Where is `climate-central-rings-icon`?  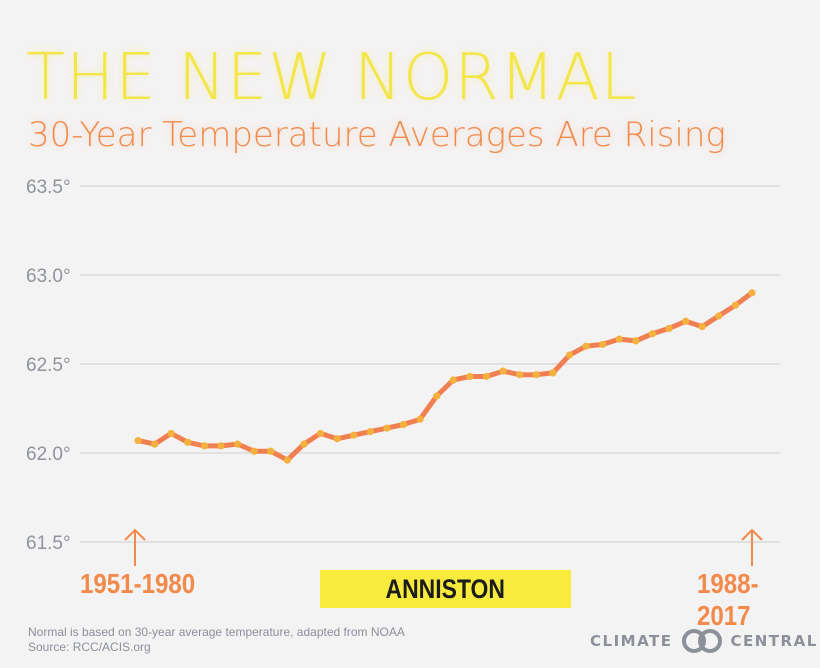 climate-central-rings-icon is located at coordinates (701, 641).